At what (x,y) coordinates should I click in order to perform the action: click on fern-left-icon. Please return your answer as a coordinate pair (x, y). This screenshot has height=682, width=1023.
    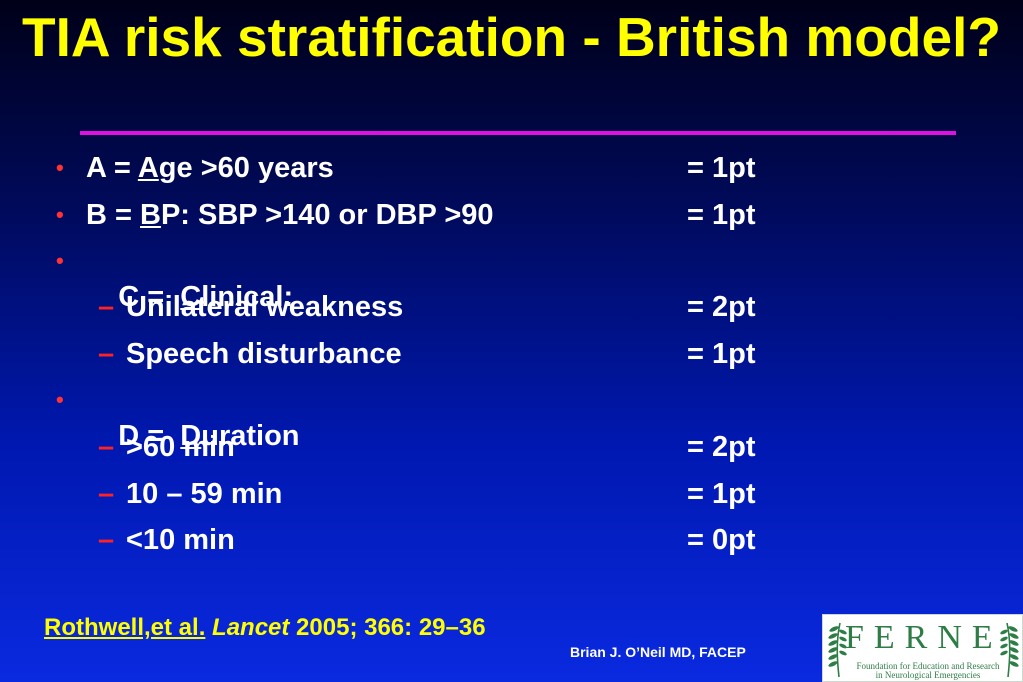
    Looking at the image, I should click on (837, 650).